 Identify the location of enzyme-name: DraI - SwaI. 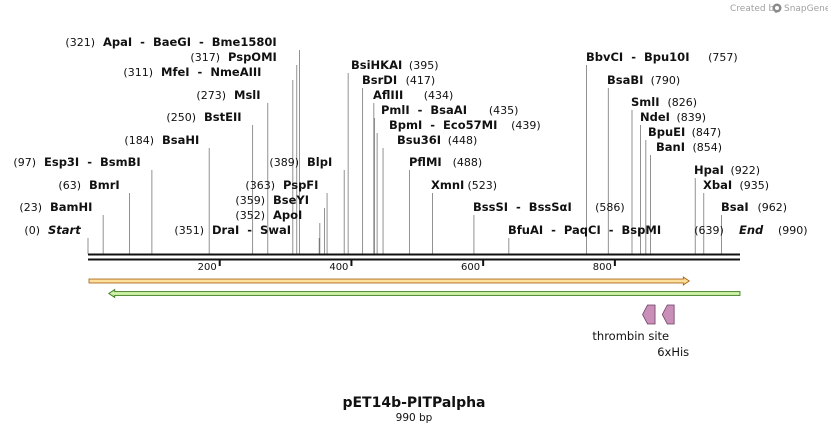
(251, 230).